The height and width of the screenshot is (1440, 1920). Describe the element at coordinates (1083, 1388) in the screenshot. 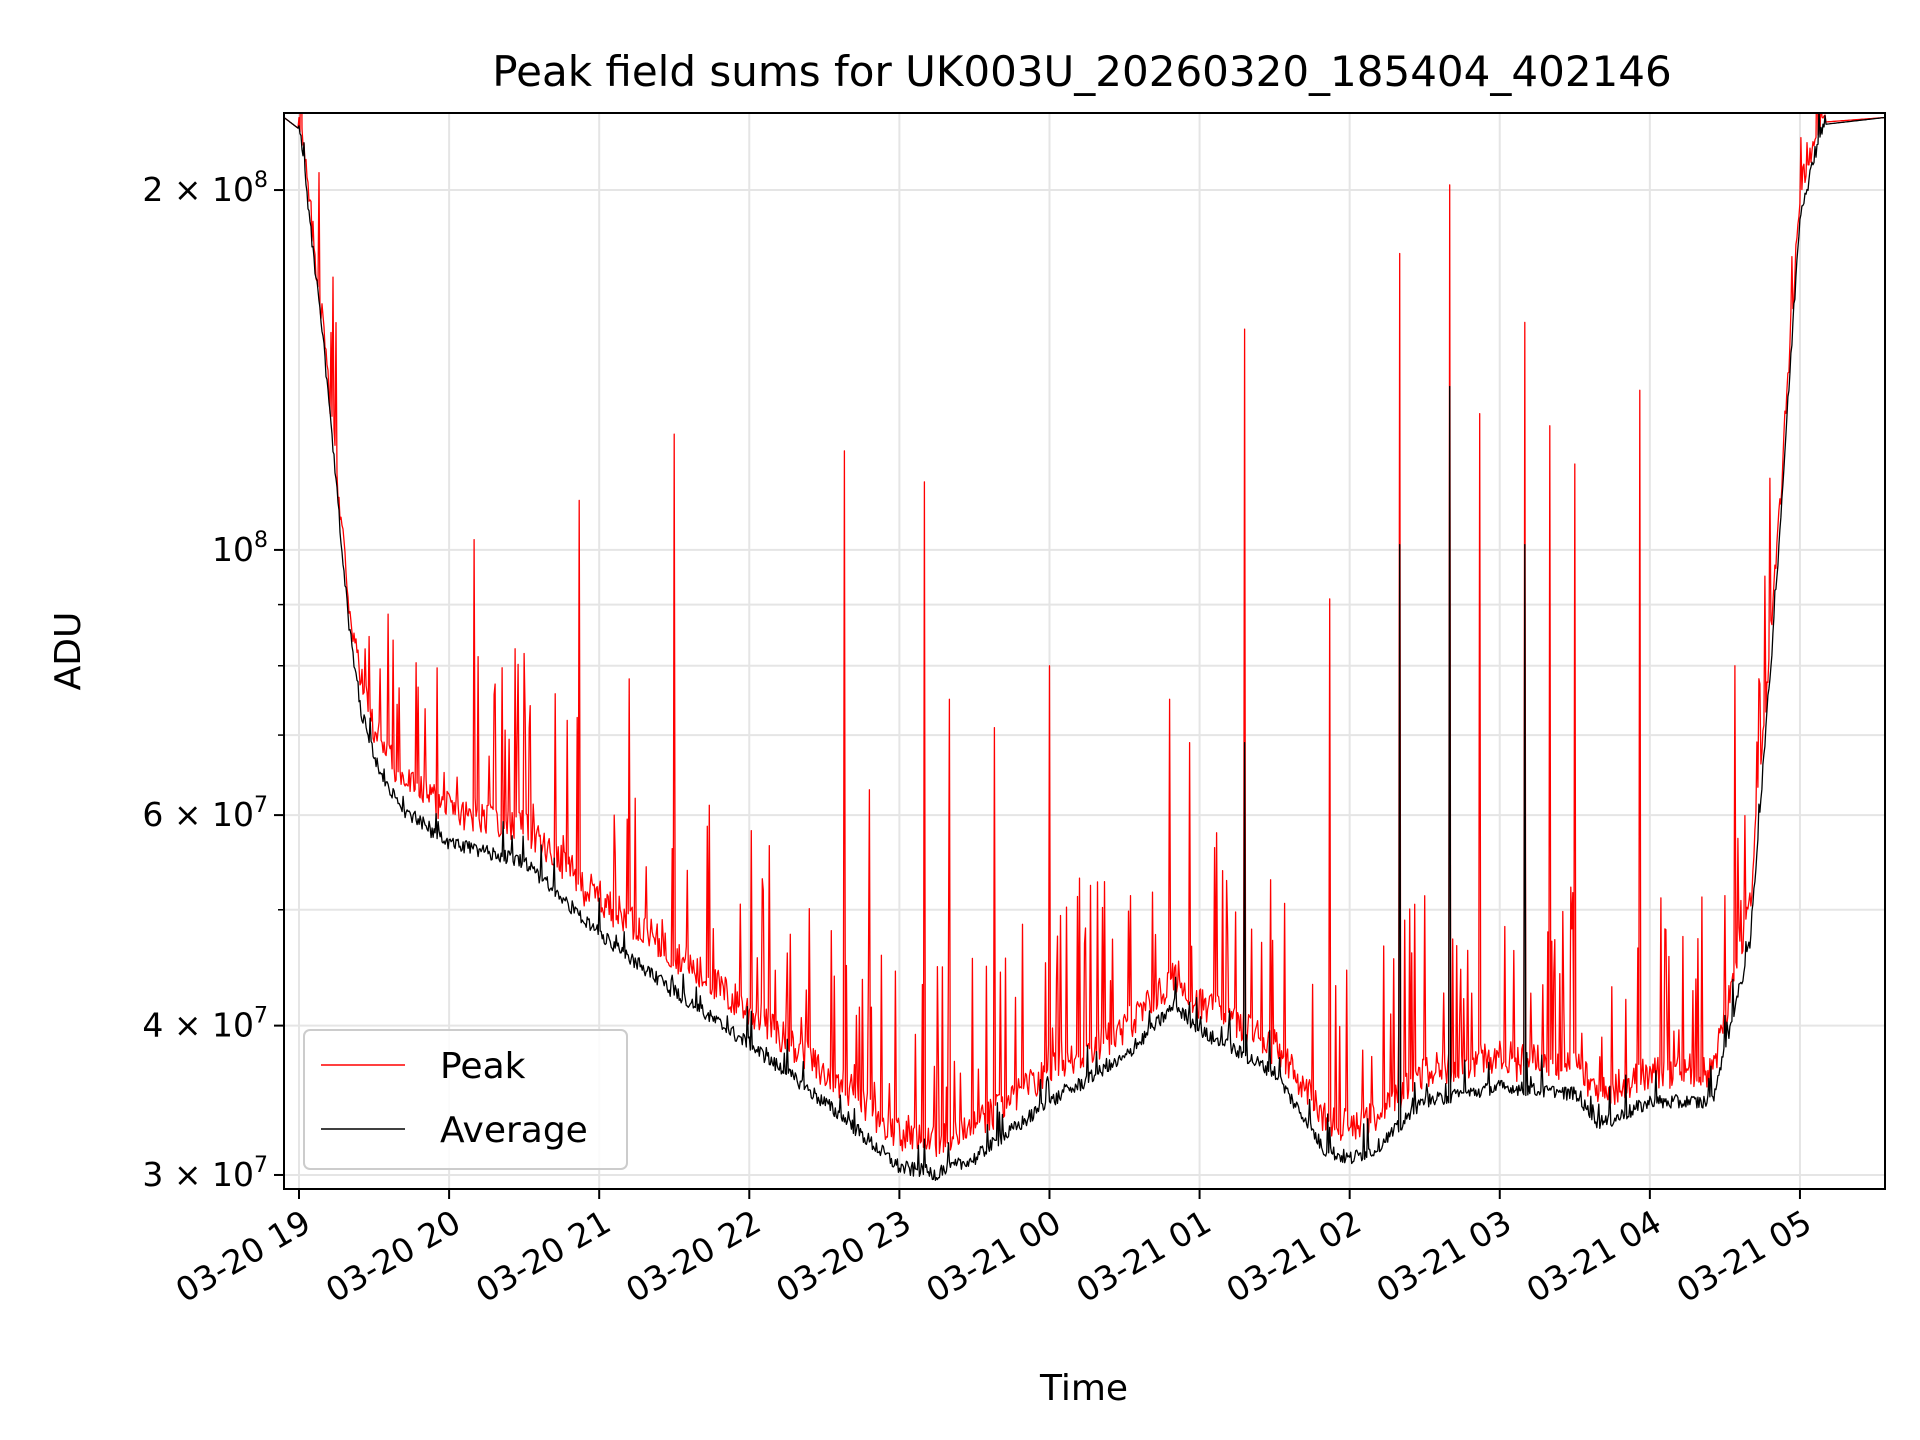

I see `x-axis-label: Time` at that location.